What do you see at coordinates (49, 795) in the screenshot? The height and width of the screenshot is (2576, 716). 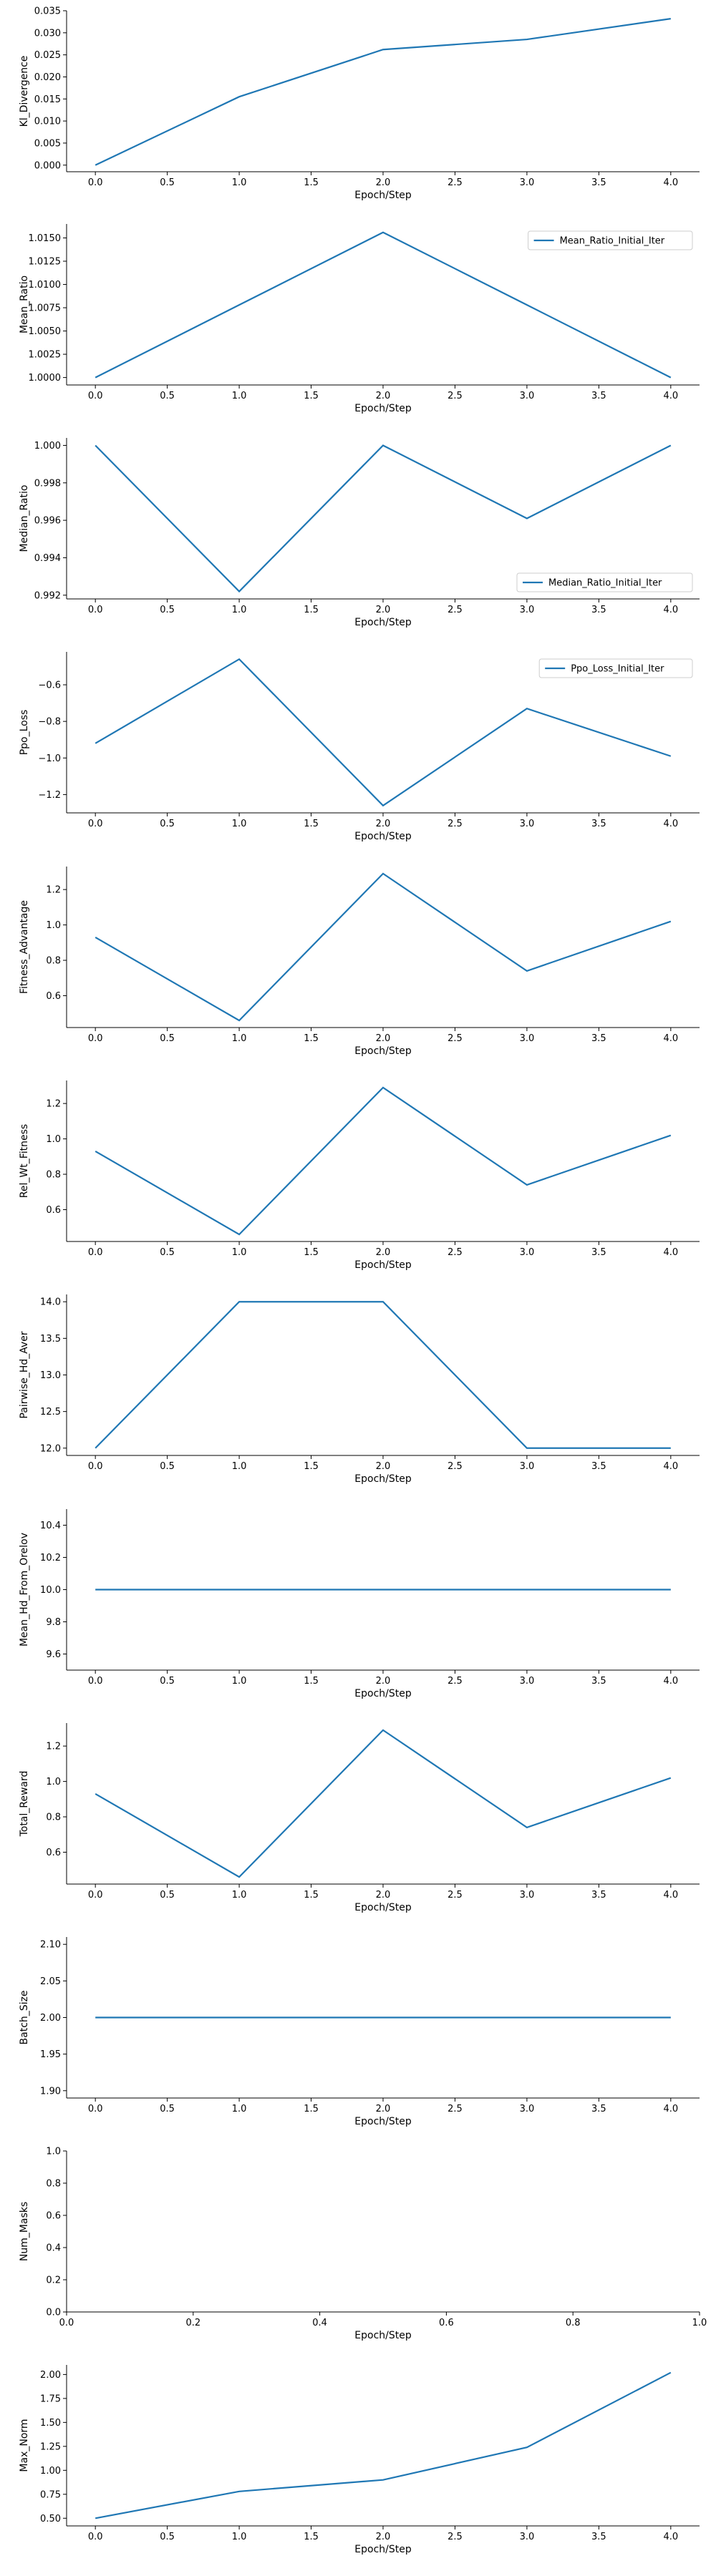 I see `y-tick-label: −1.2` at bounding box center [49, 795].